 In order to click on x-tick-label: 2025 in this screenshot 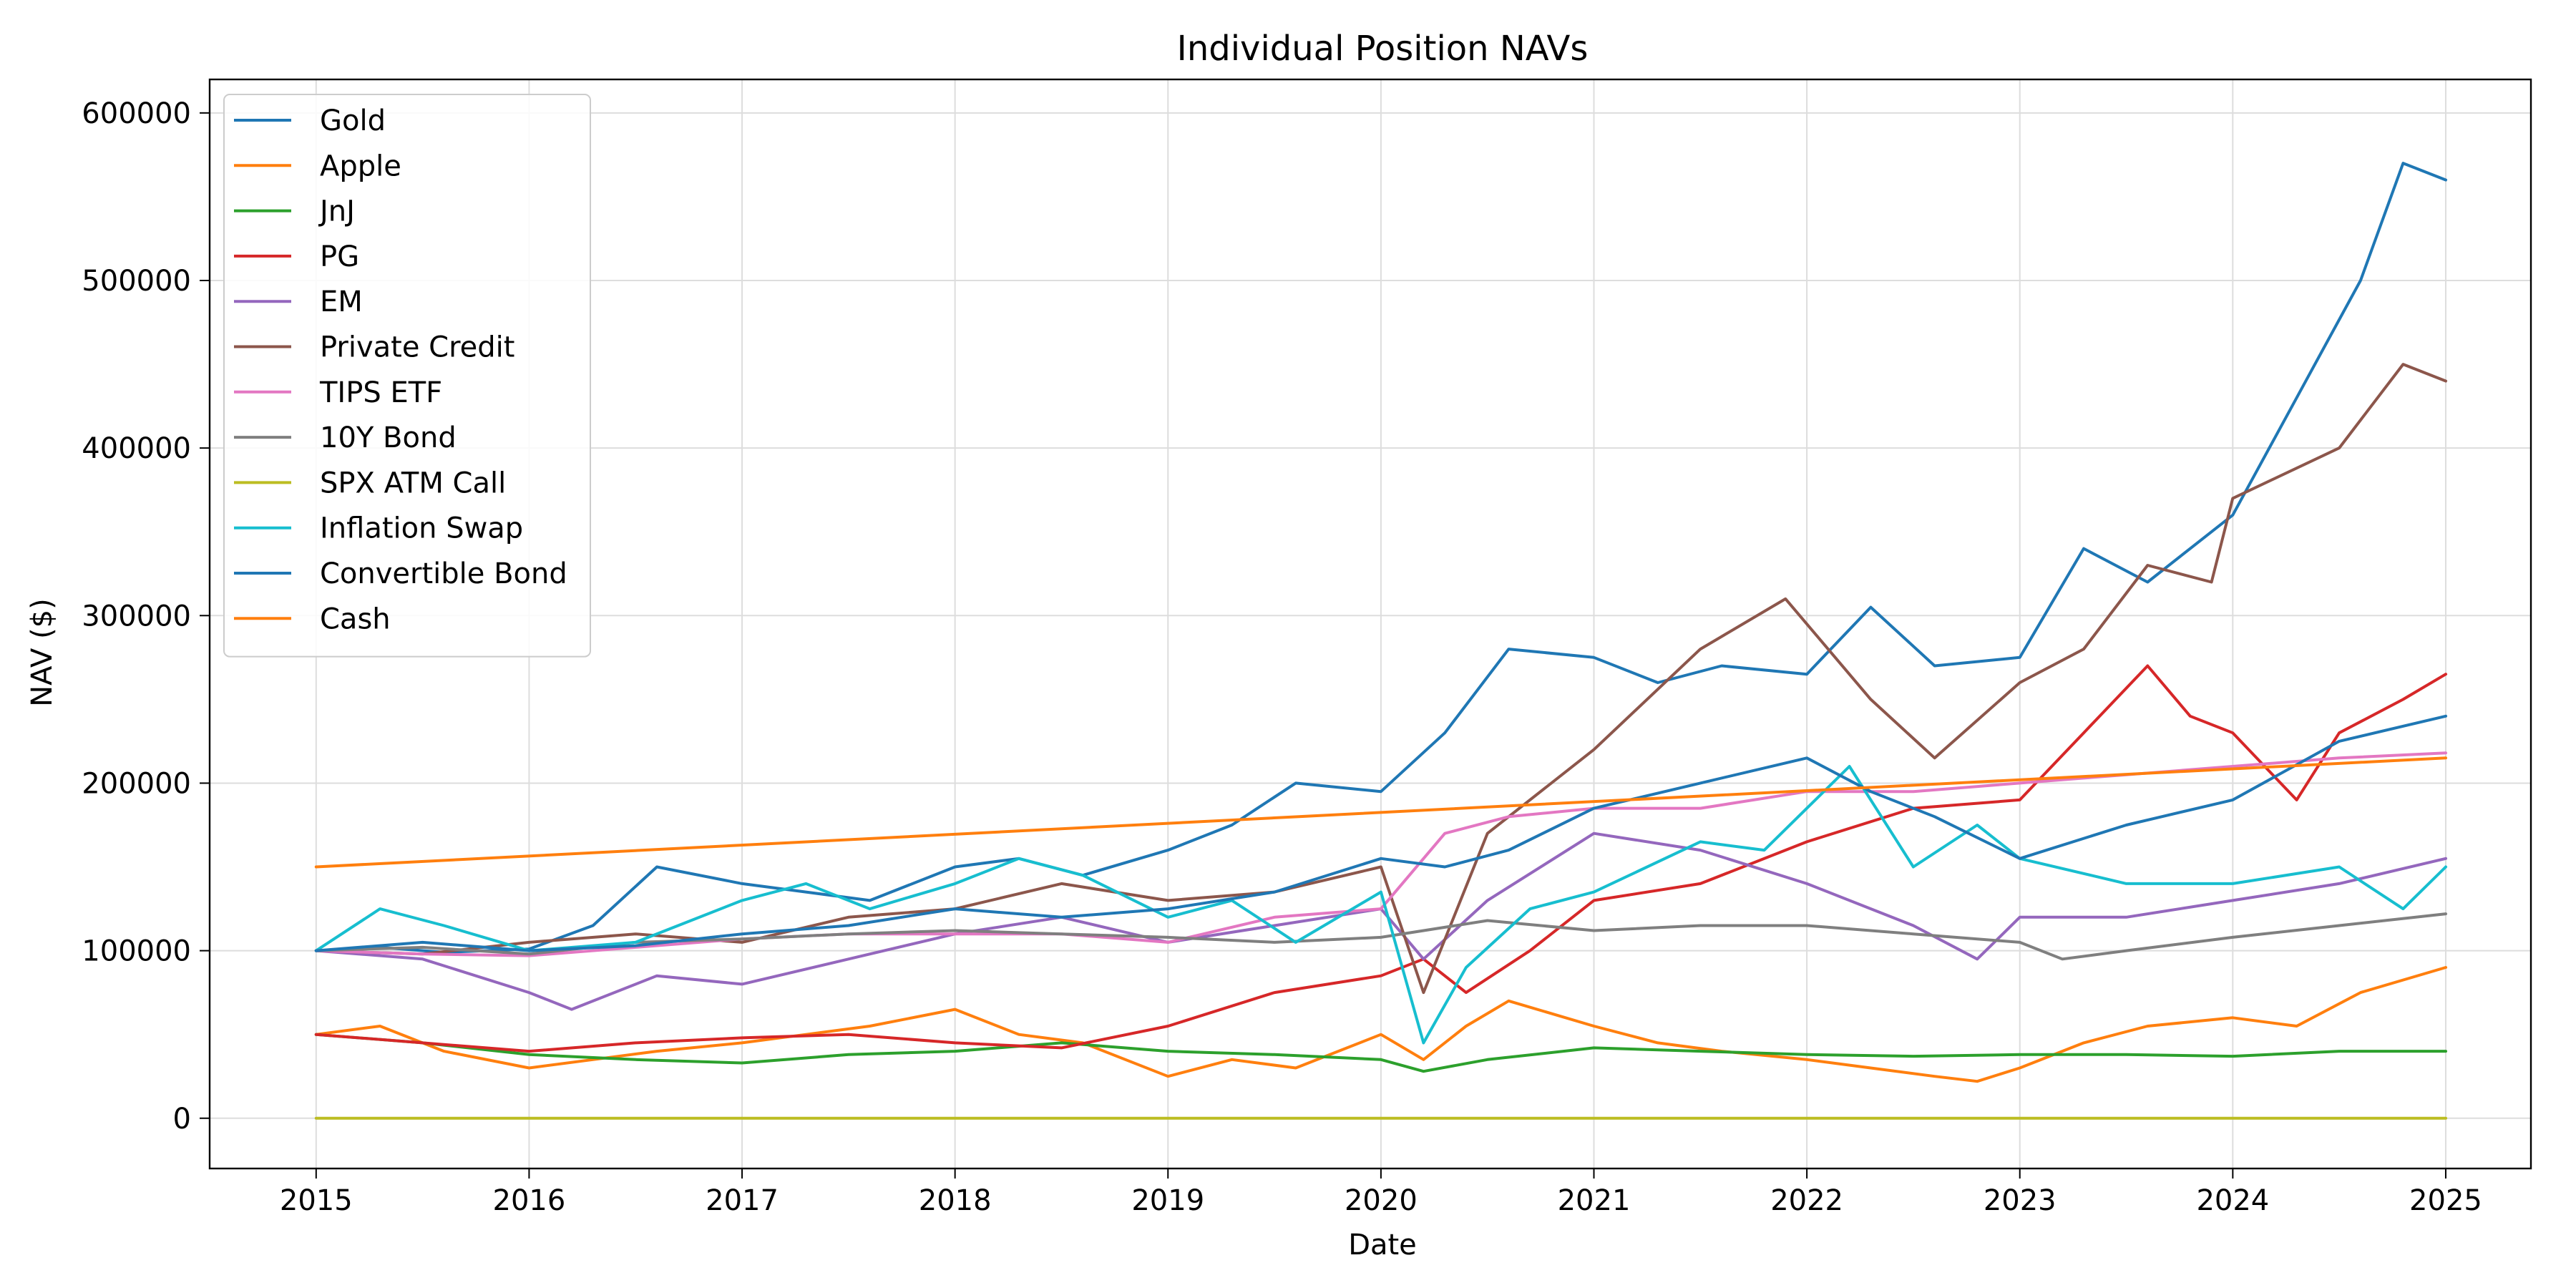, I will do `click(2445, 1200)`.